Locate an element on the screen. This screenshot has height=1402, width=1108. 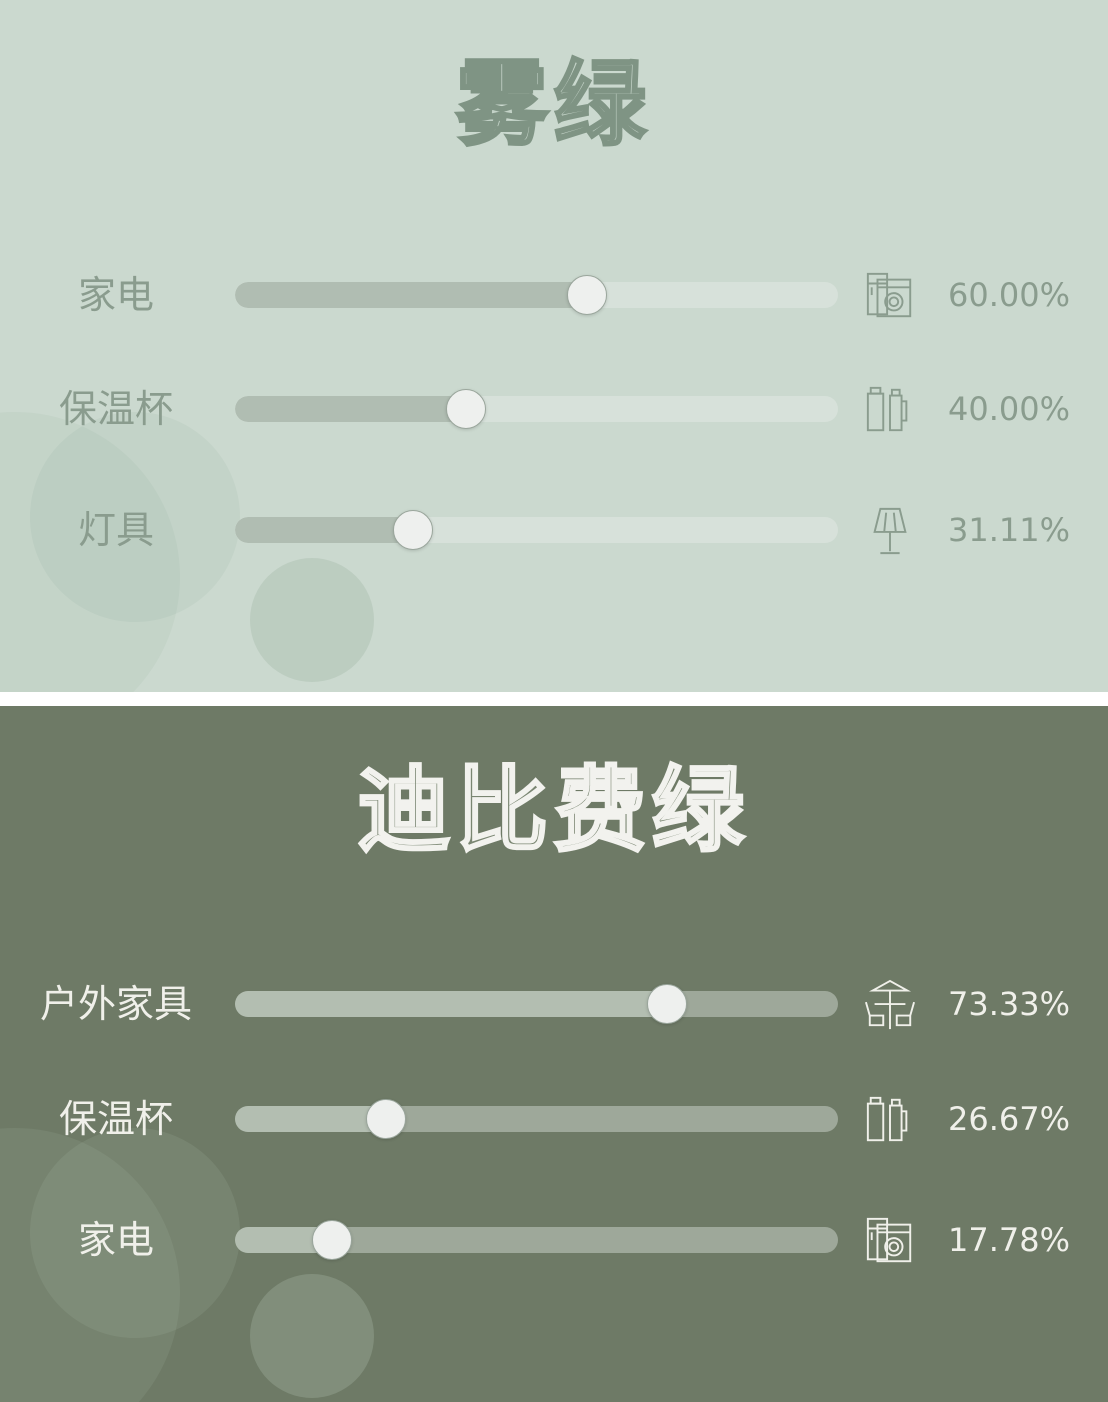
slider-row: 灯具 31.11% is located at coordinates (554, 530).